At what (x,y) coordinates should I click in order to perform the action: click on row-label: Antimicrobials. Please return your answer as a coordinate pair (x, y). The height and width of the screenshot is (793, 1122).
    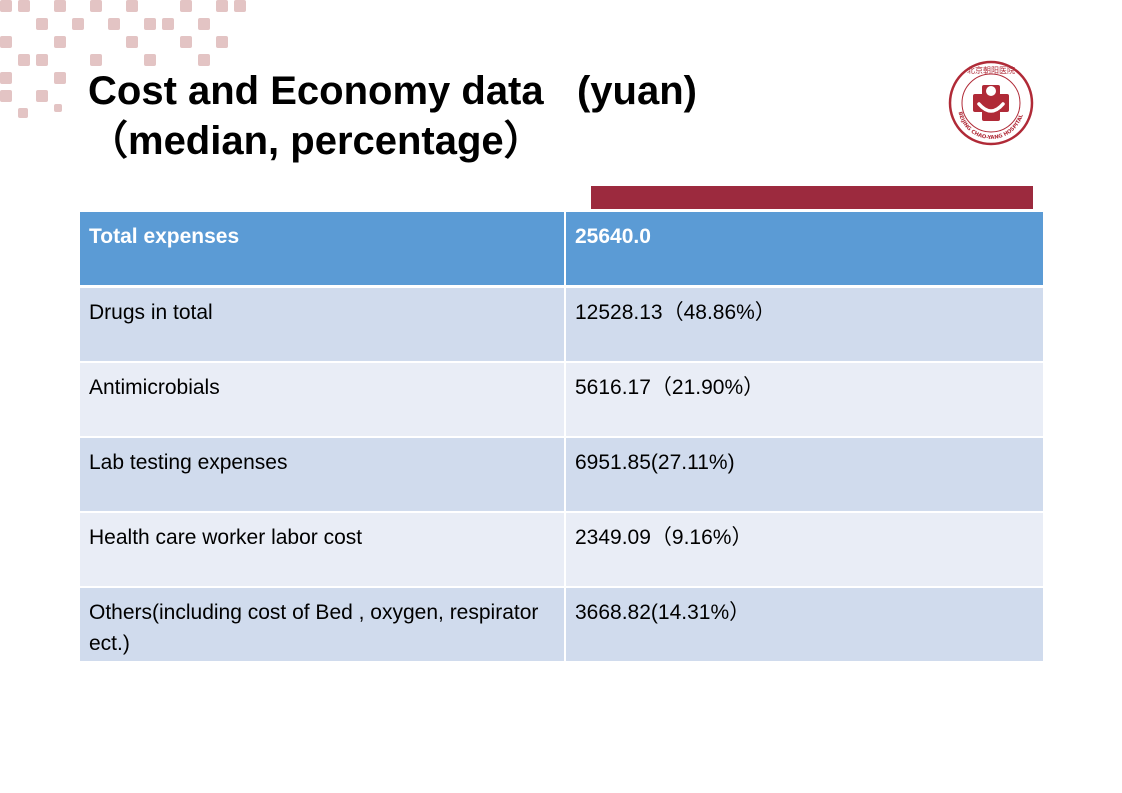
    Looking at the image, I should click on (322, 400).